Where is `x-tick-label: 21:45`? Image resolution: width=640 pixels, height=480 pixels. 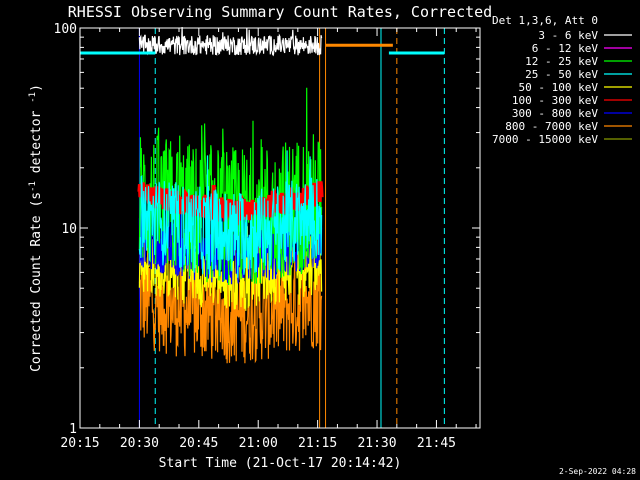
x-tick-label: 21:45 is located at coordinates (436, 443).